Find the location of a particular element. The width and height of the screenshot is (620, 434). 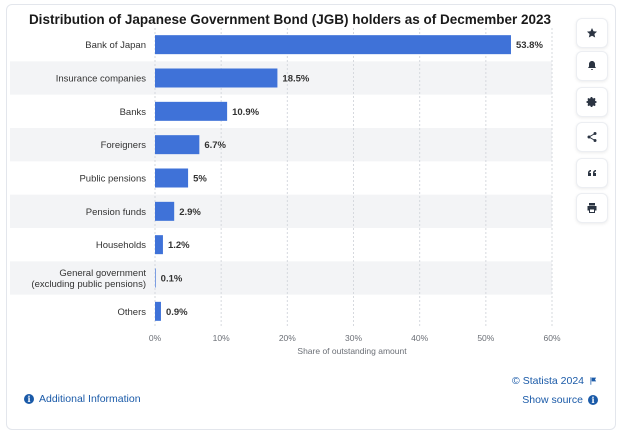

x-tick-label: 60% is located at coordinates (551, 338).